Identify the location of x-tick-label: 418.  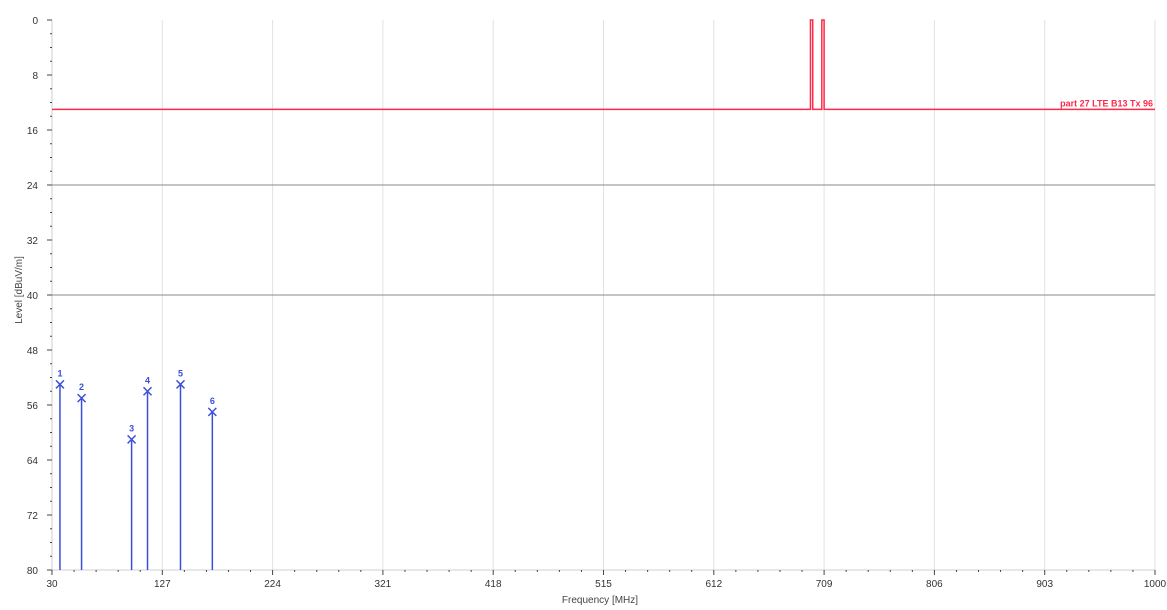
(493, 584).